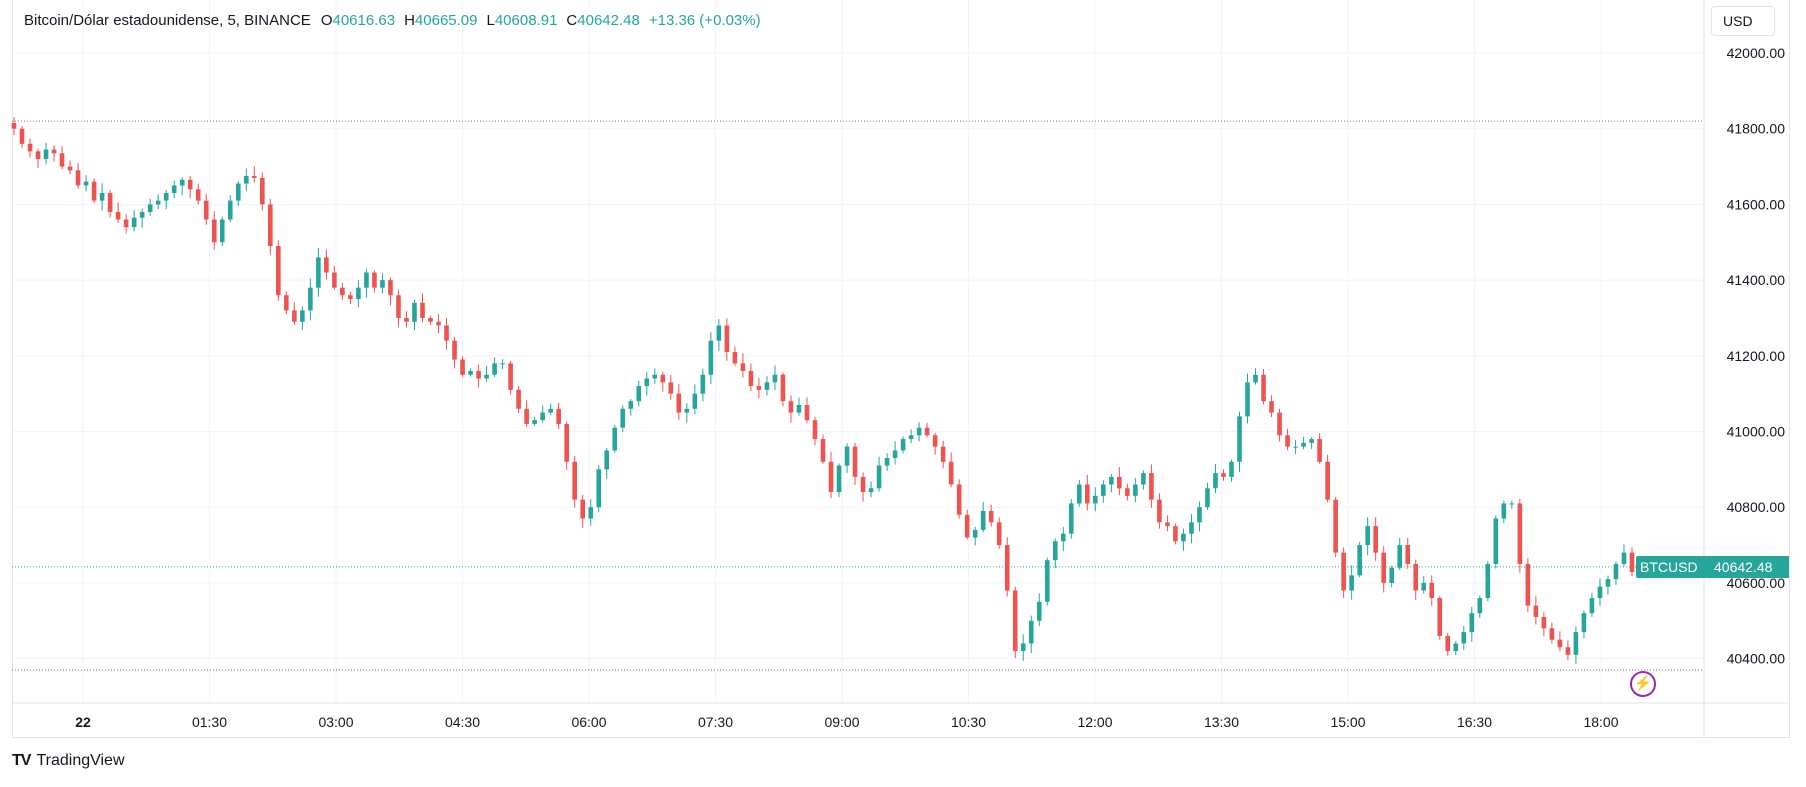  Describe the element at coordinates (588, 722) in the screenshot. I see `time-tick-label: 06:00` at that location.